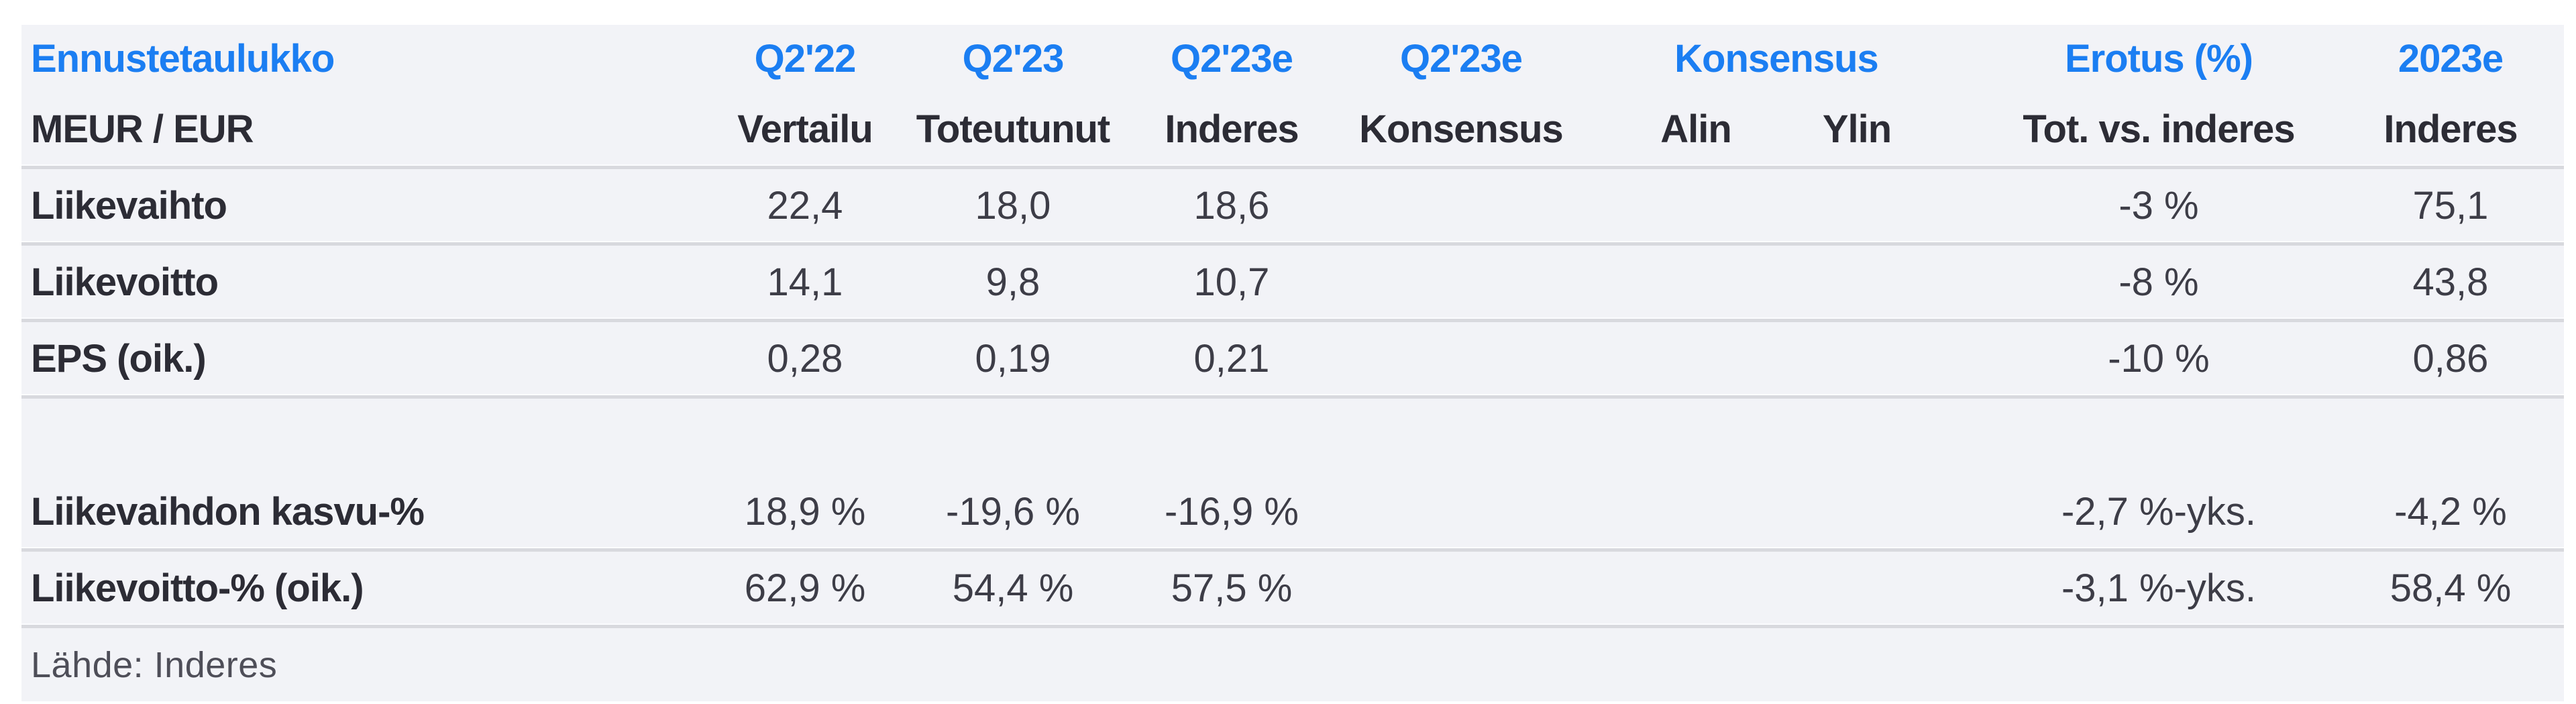 The width and height of the screenshot is (2576, 704). I want to click on table-row: Liikevoitto 14,1 9,8 10,7 -8 % 43,8, so click(1292, 280).